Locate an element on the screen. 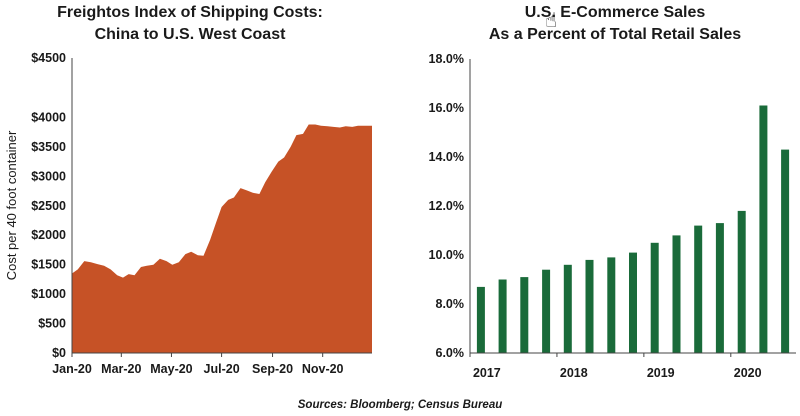 Image resolution: width=800 pixels, height=416 pixels. left-x-tick-label: Mar-20 is located at coordinates (121, 369).